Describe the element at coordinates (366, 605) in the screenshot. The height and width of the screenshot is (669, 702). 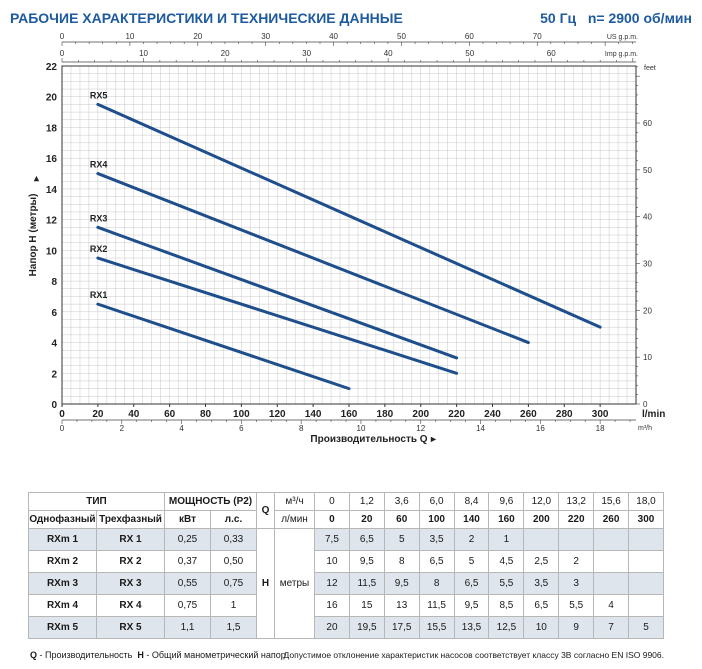
I see `head-value-cell: 15` at that location.